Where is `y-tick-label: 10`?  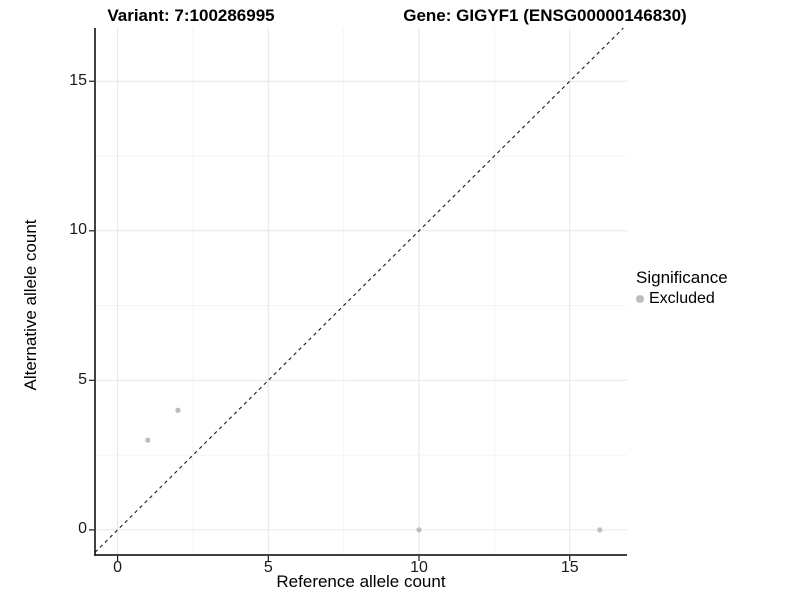
y-tick-label: 10 is located at coordinates (78, 230).